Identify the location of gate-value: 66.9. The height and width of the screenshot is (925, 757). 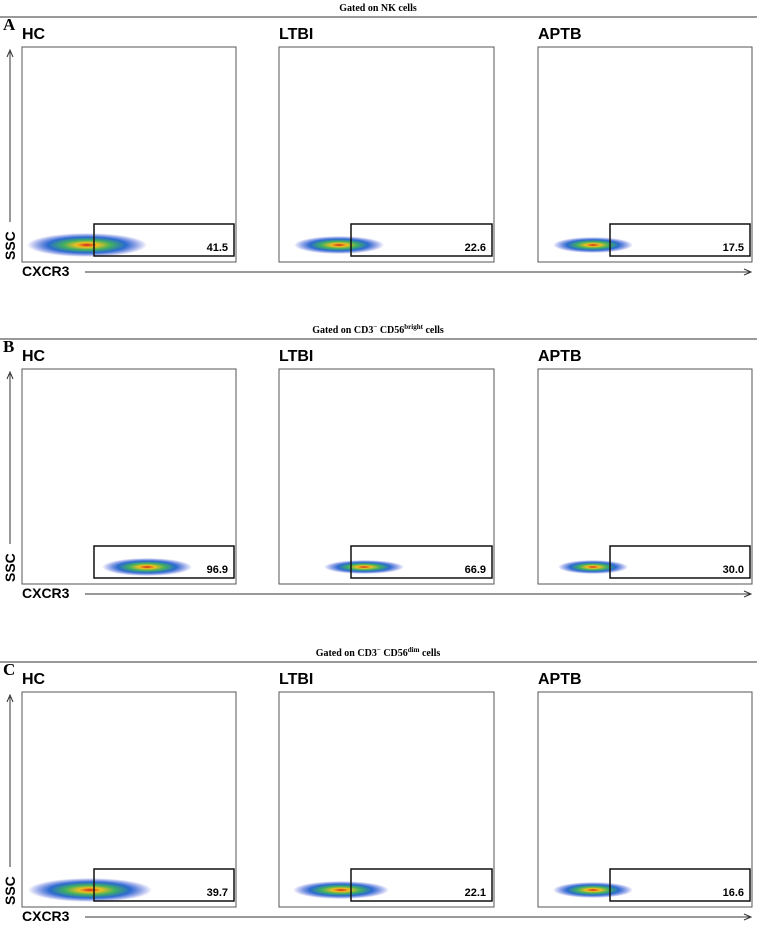
(475, 570).